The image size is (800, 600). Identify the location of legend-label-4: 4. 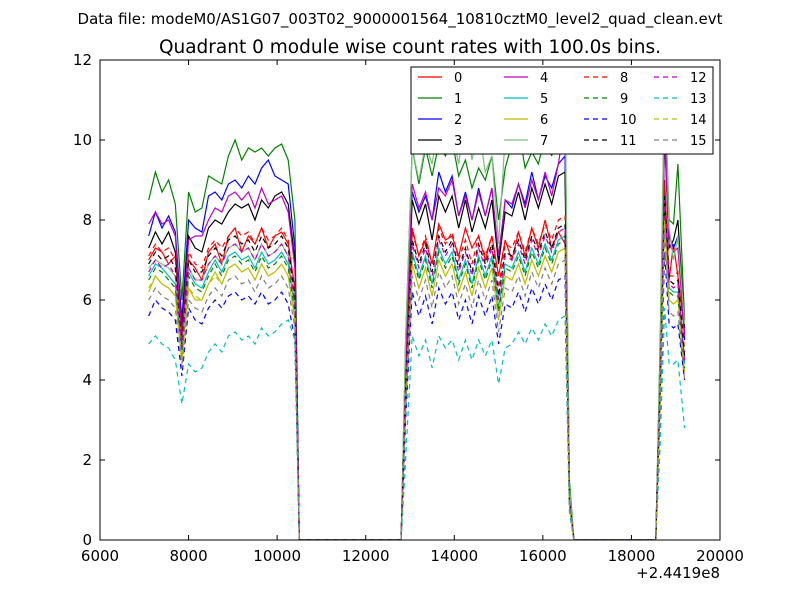
(544, 78).